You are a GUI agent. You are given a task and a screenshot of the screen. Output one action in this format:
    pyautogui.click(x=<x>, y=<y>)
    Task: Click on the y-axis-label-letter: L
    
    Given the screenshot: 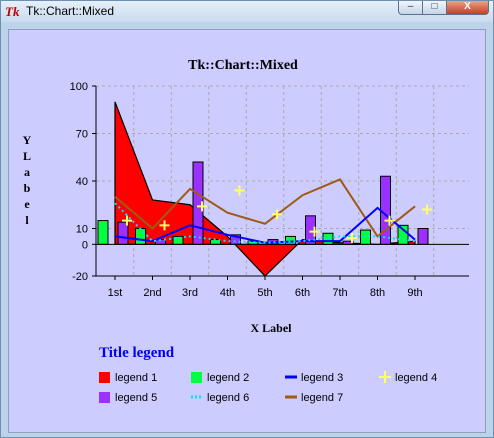 What is the action you would take?
    pyautogui.click(x=27, y=156)
    